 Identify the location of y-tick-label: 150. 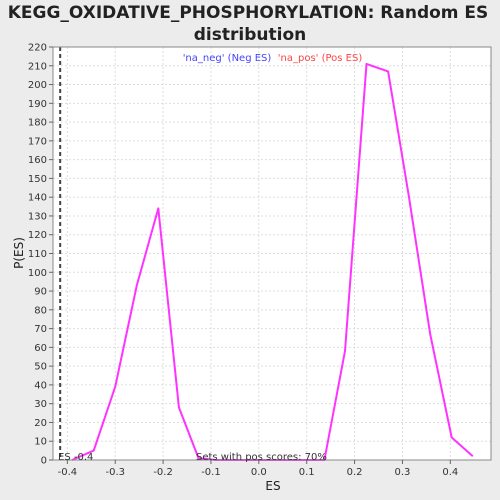
(37, 179).